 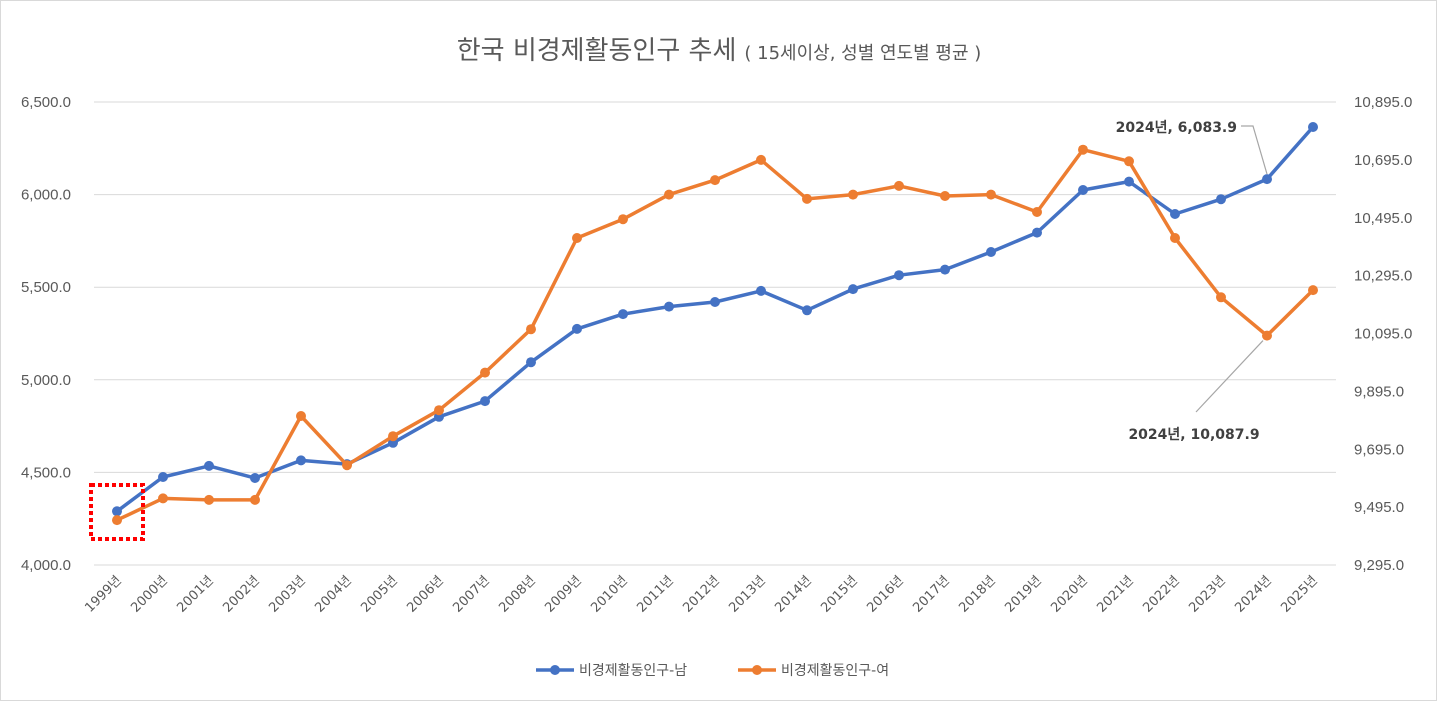 I want to click on x-axis-tick-label: 2016년, so click(x=885, y=594).